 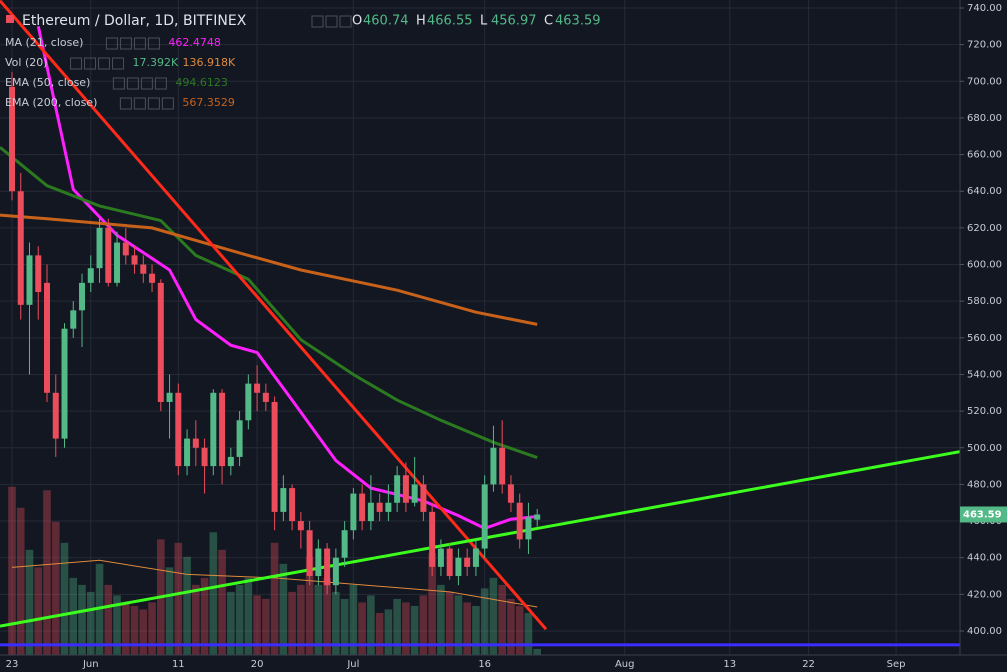 I want to click on volume-ma-line, so click(x=274, y=583).